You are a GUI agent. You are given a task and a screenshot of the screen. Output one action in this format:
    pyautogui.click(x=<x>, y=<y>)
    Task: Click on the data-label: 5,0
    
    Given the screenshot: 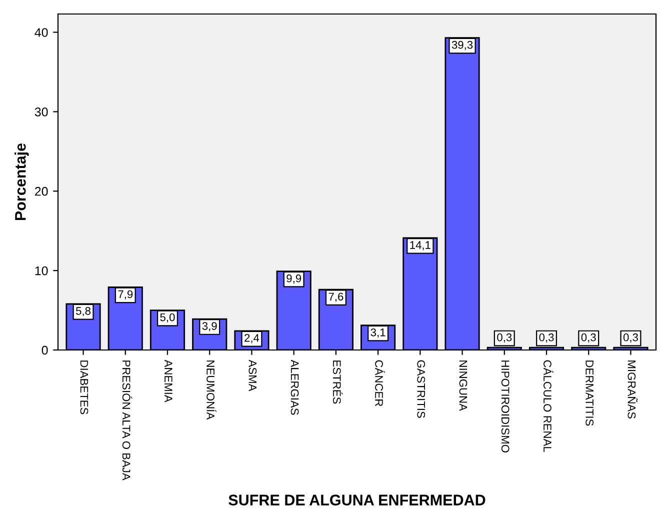 What is the action you would take?
    pyautogui.click(x=167, y=318)
    